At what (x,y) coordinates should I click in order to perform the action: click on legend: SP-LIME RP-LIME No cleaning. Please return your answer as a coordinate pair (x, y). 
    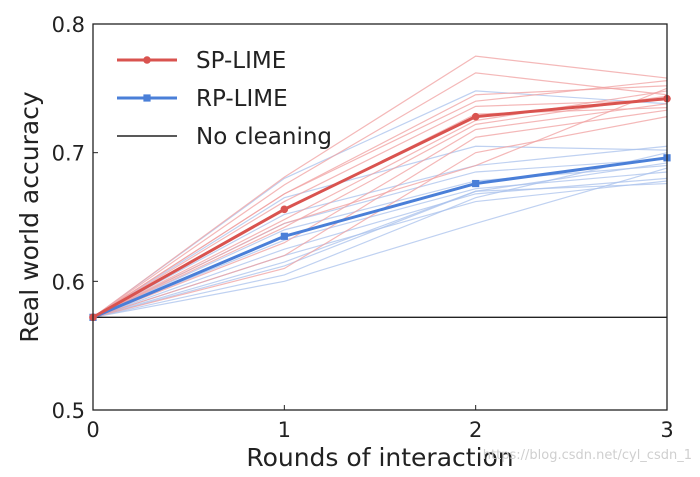
    Looking at the image, I should click on (224, 99).